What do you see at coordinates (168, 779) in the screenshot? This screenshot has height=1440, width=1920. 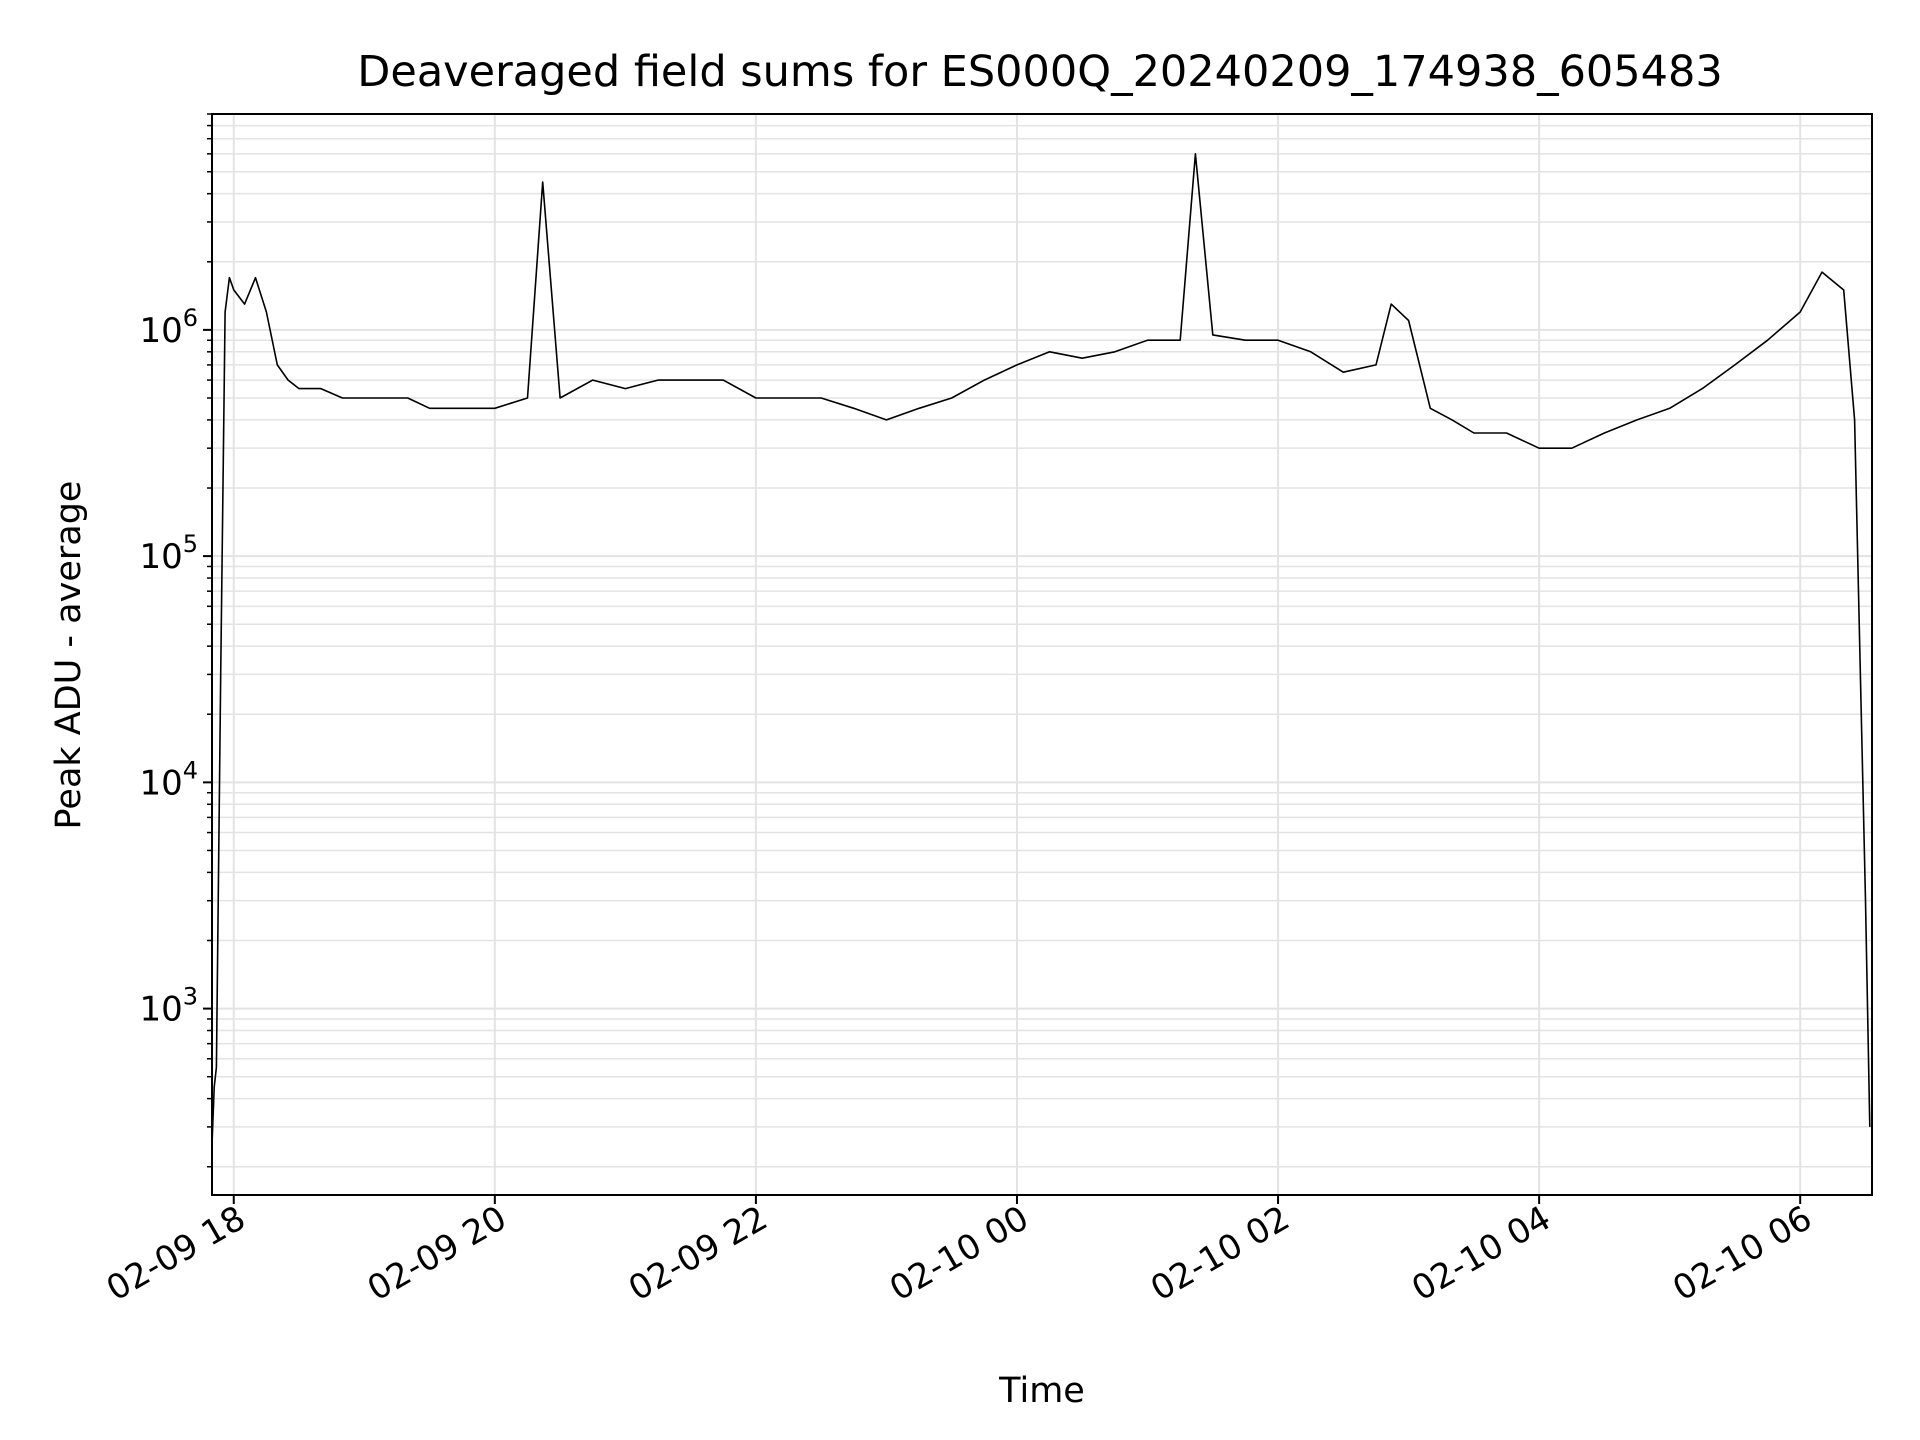 I see `y-tick-label: 10⁴` at bounding box center [168, 779].